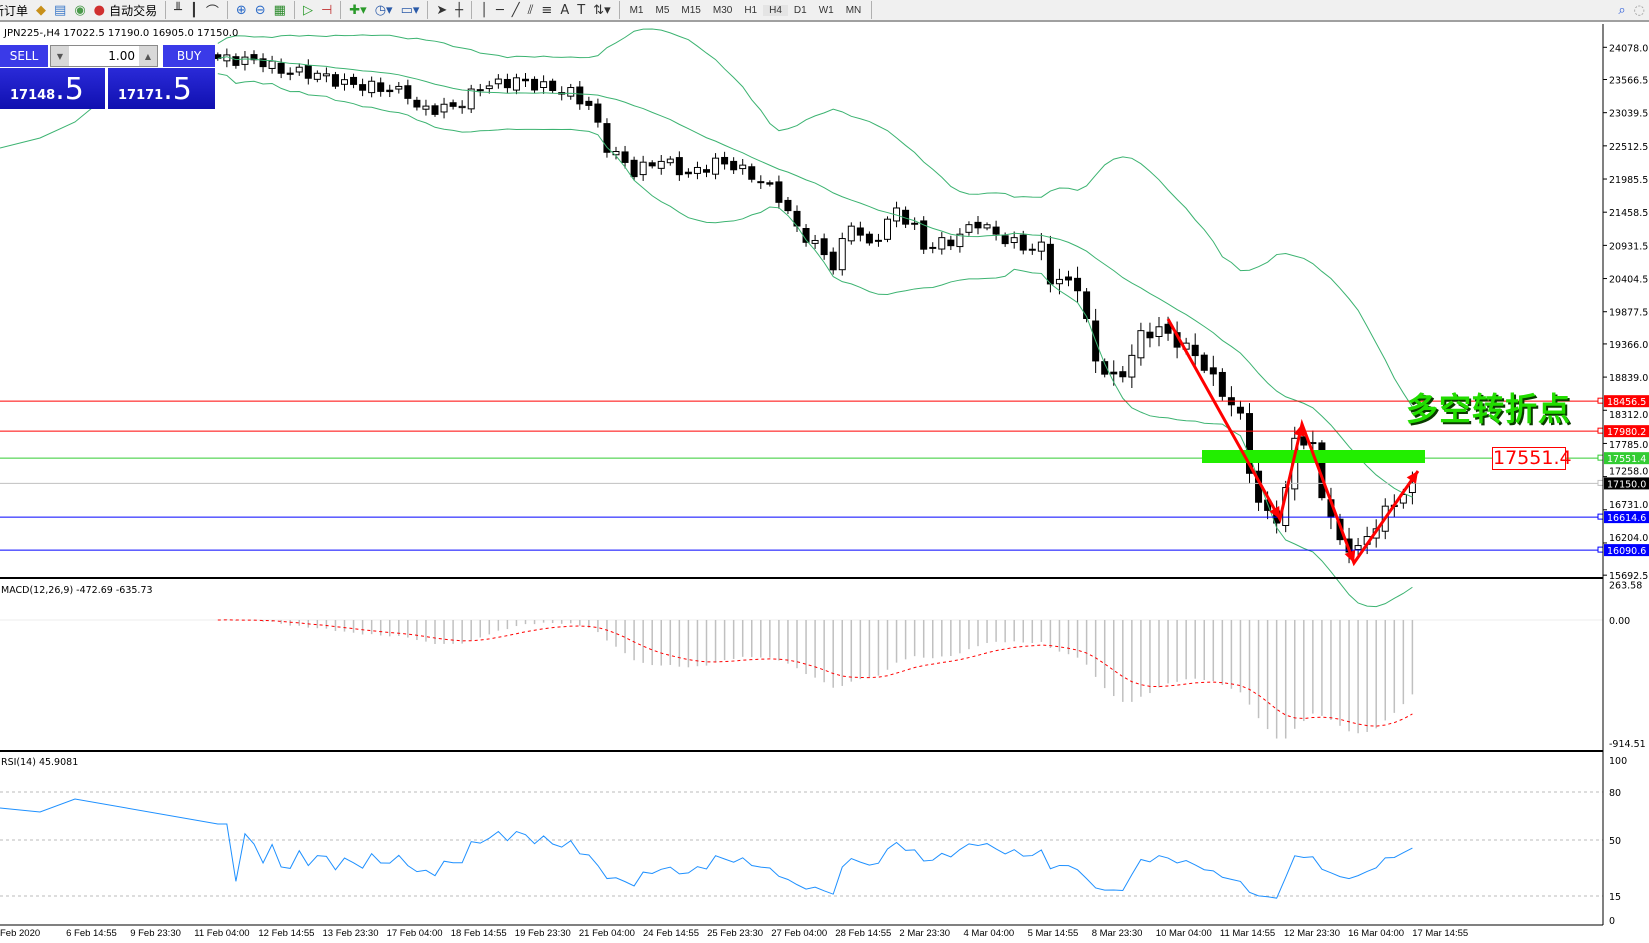 The height and width of the screenshot is (943, 1649). What do you see at coordinates (1627, 744) in the screenshot?
I see `macd-tick-label: -914.51` at bounding box center [1627, 744].